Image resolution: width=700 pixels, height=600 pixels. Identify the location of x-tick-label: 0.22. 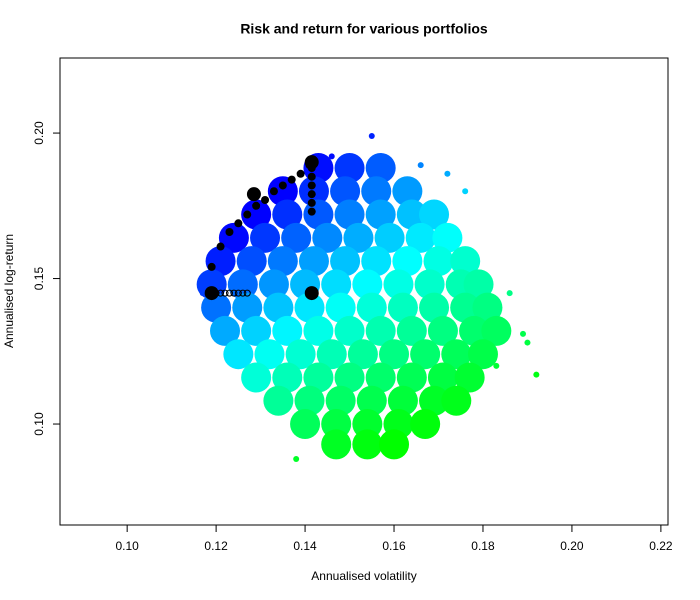
(661, 546).